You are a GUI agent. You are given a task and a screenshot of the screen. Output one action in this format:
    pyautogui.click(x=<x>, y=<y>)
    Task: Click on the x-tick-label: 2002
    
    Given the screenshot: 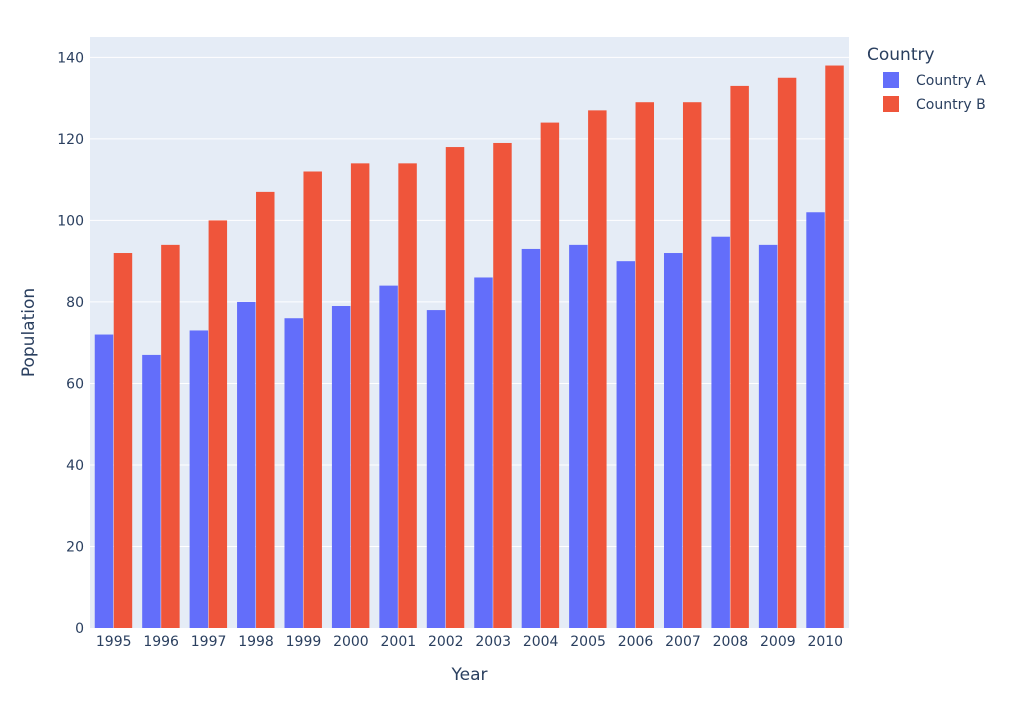 What is the action you would take?
    pyautogui.click(x=446, y=642)
    